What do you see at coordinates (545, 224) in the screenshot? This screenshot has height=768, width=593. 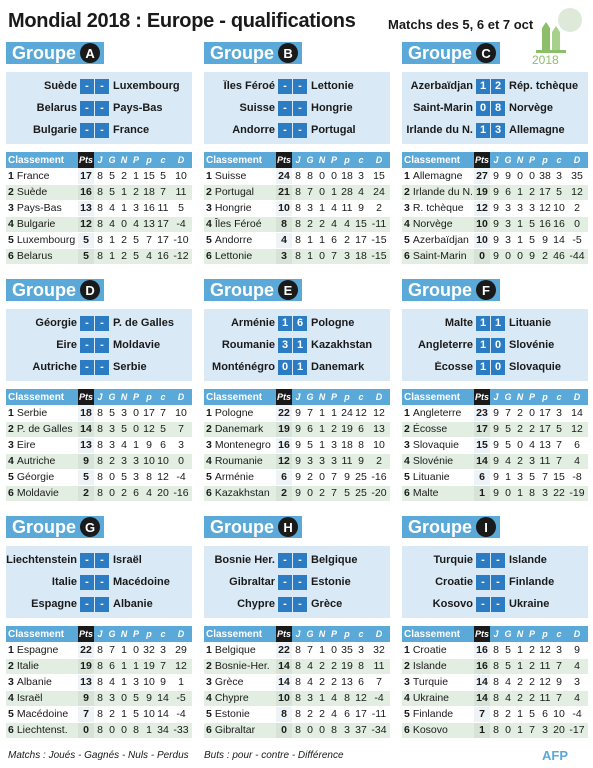 I see `stat-cell: 16` at bounding box center [545, 224].